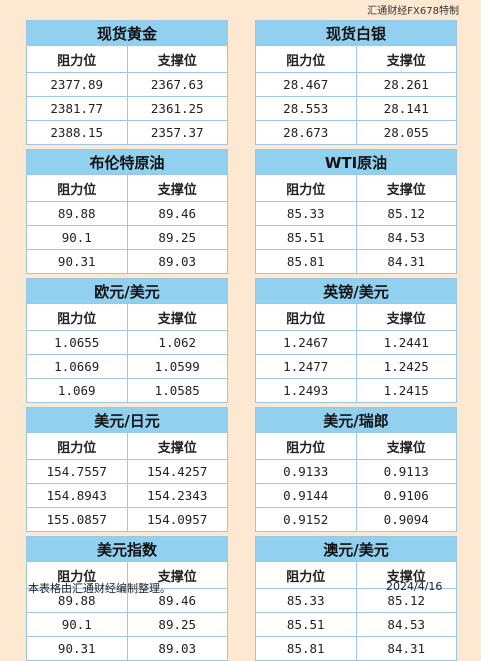 Image resolution: width=481 pixels, height=661 pixels. What do you see at coordinates (406, 132) in the screenshot?
I see `support-value: 28.055` at bounding box center [406, 132].